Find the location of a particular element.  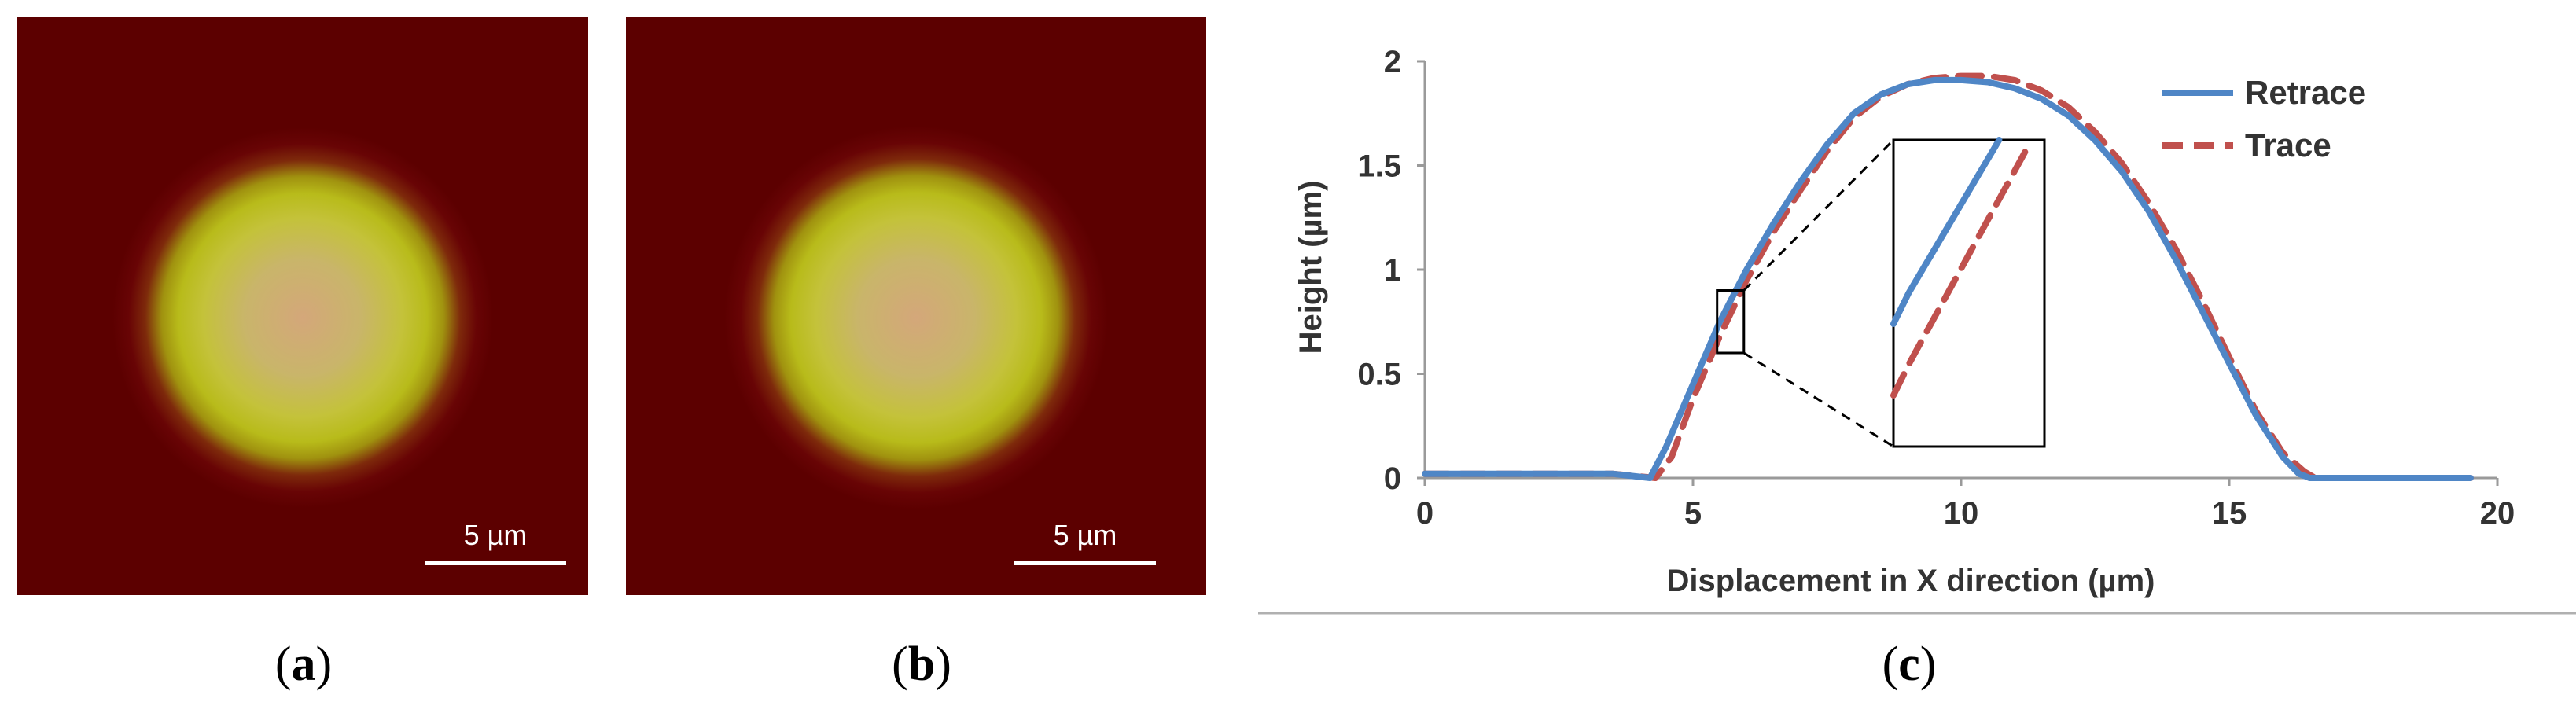

x-tick-label: 5 is located at coordinates (1693, 513).